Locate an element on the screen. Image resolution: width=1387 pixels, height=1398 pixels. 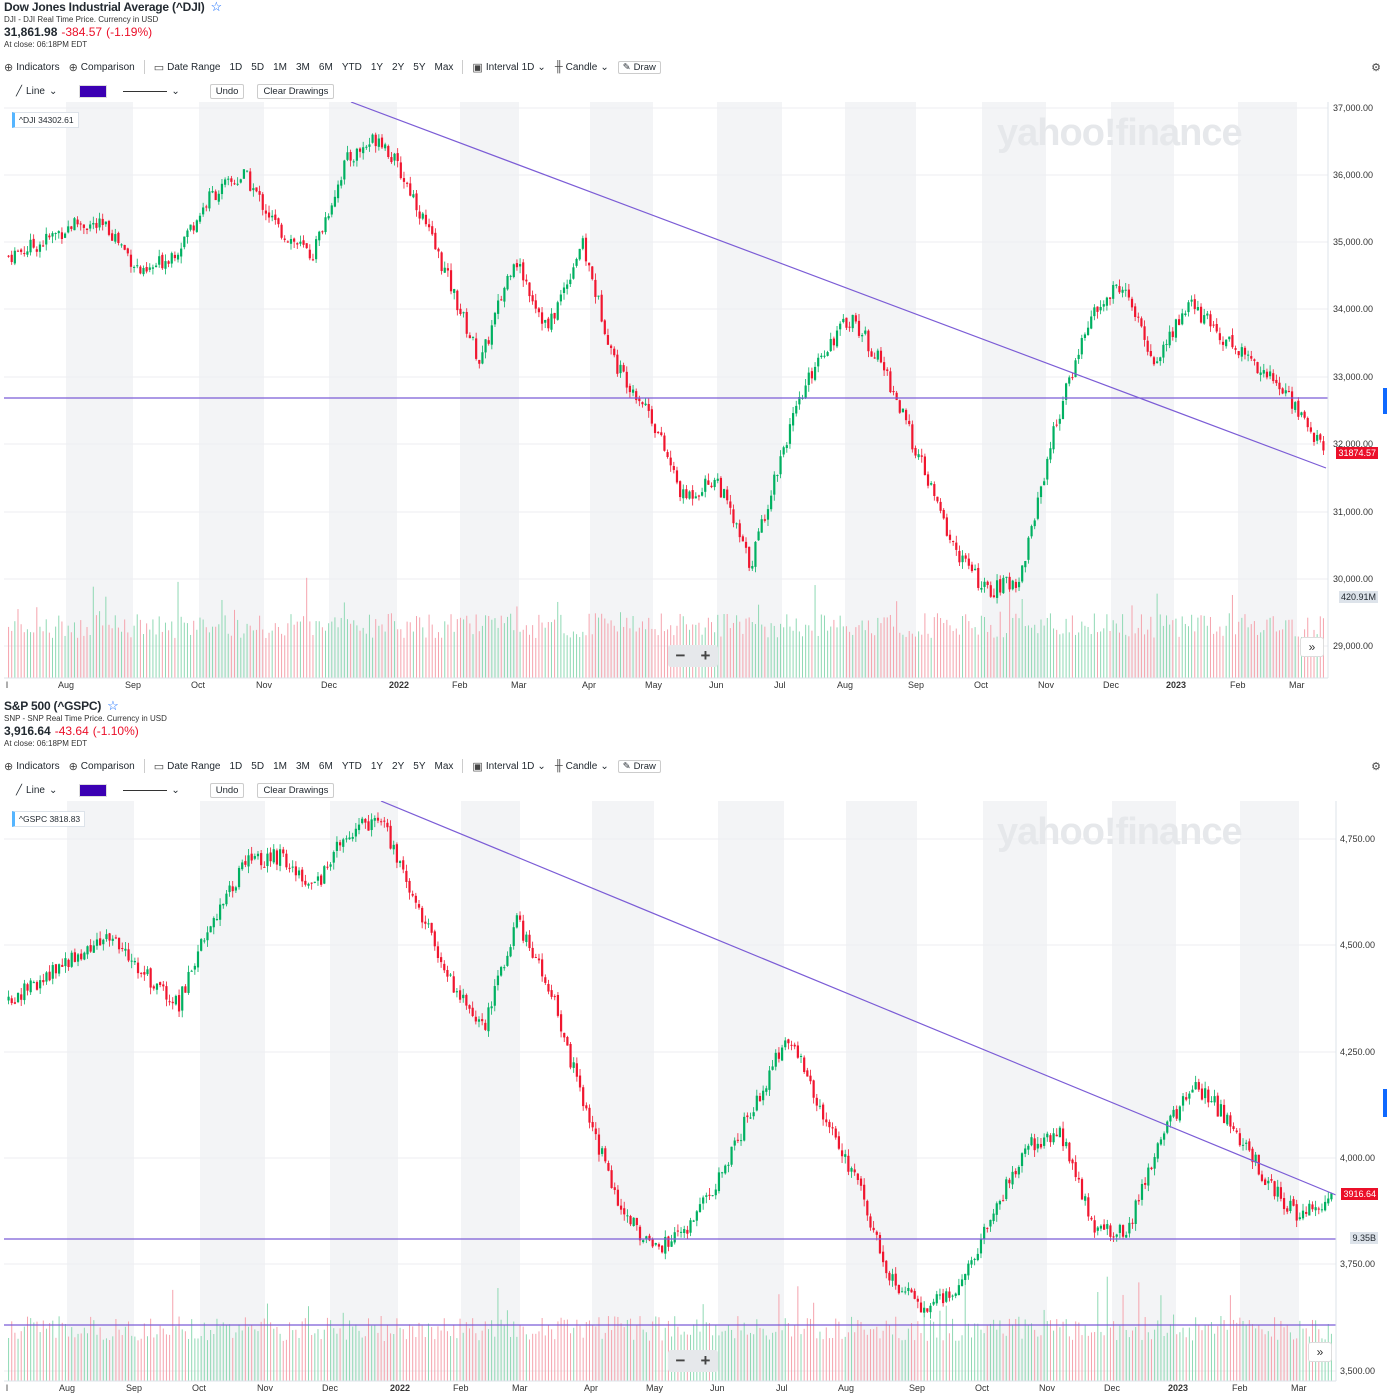
gspc-close-note: At close: 06:18PM EDT is located at coordinates (46, 743).